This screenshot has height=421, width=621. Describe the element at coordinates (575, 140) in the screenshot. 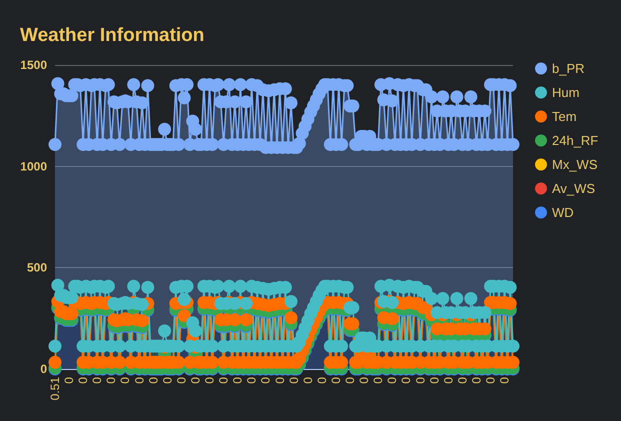

I see `legend-label: 24h_RF` at that location.